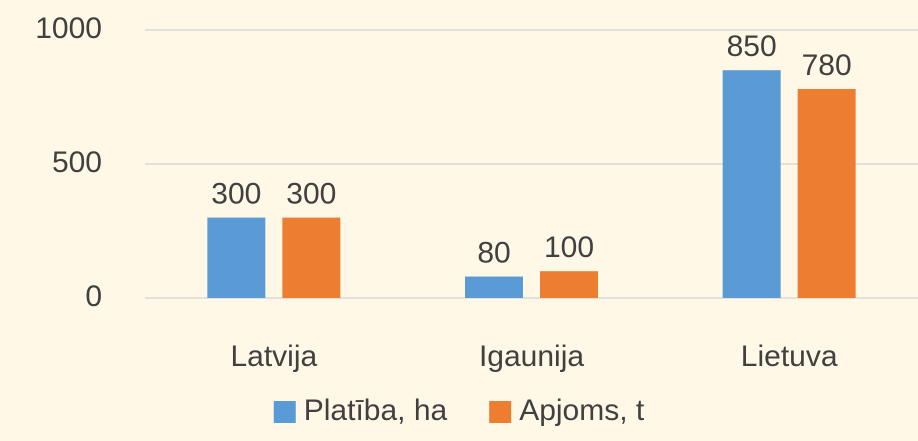 Image resolution: width=918 pixels, height=441 pixels. I want to click on data-label: 850, so click(752, 46).